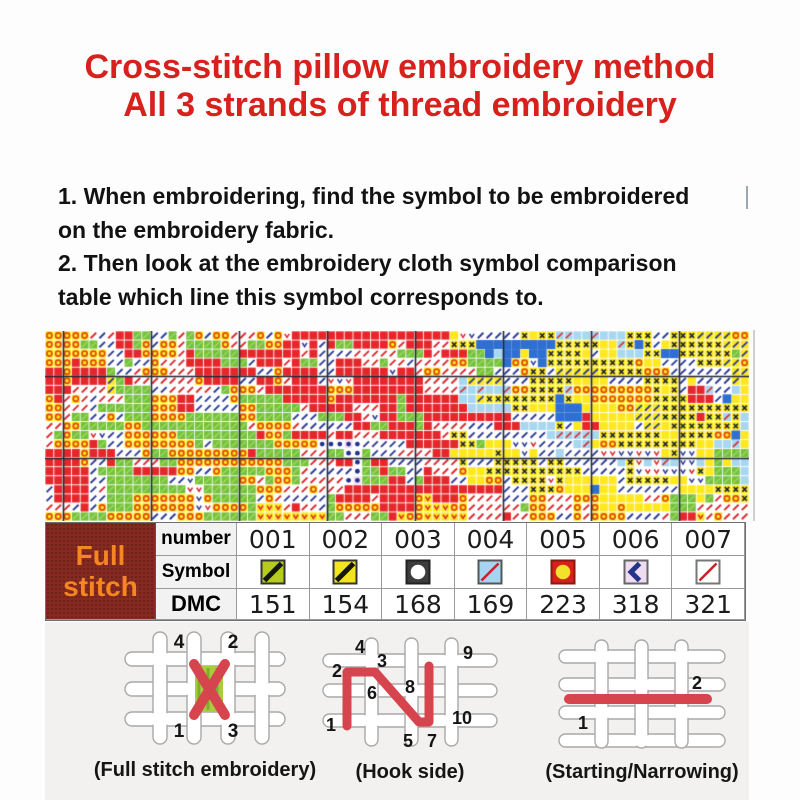  Describe the element at coordinates (346, 572) in the screenshot. I see `symbol-002-icon` at that location.